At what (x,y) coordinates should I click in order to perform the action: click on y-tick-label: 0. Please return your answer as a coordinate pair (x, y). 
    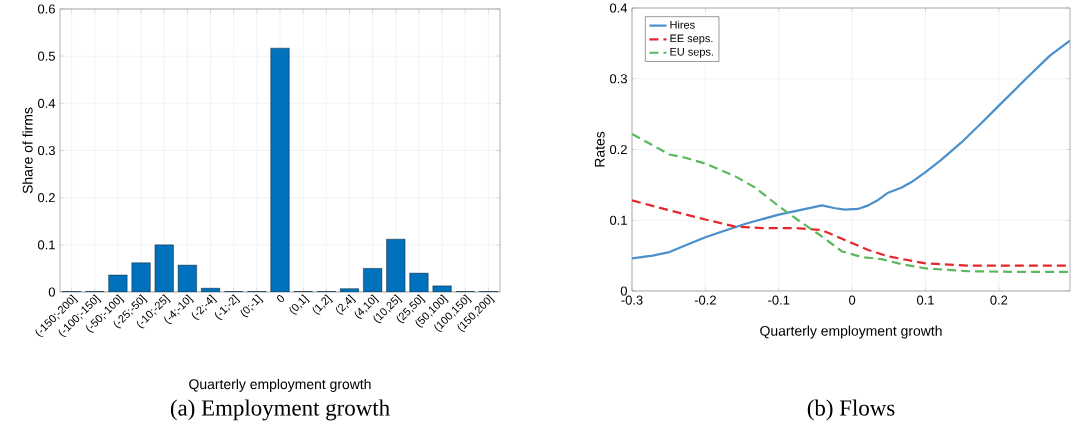
    Looking at the image, I should click on (623, 291).